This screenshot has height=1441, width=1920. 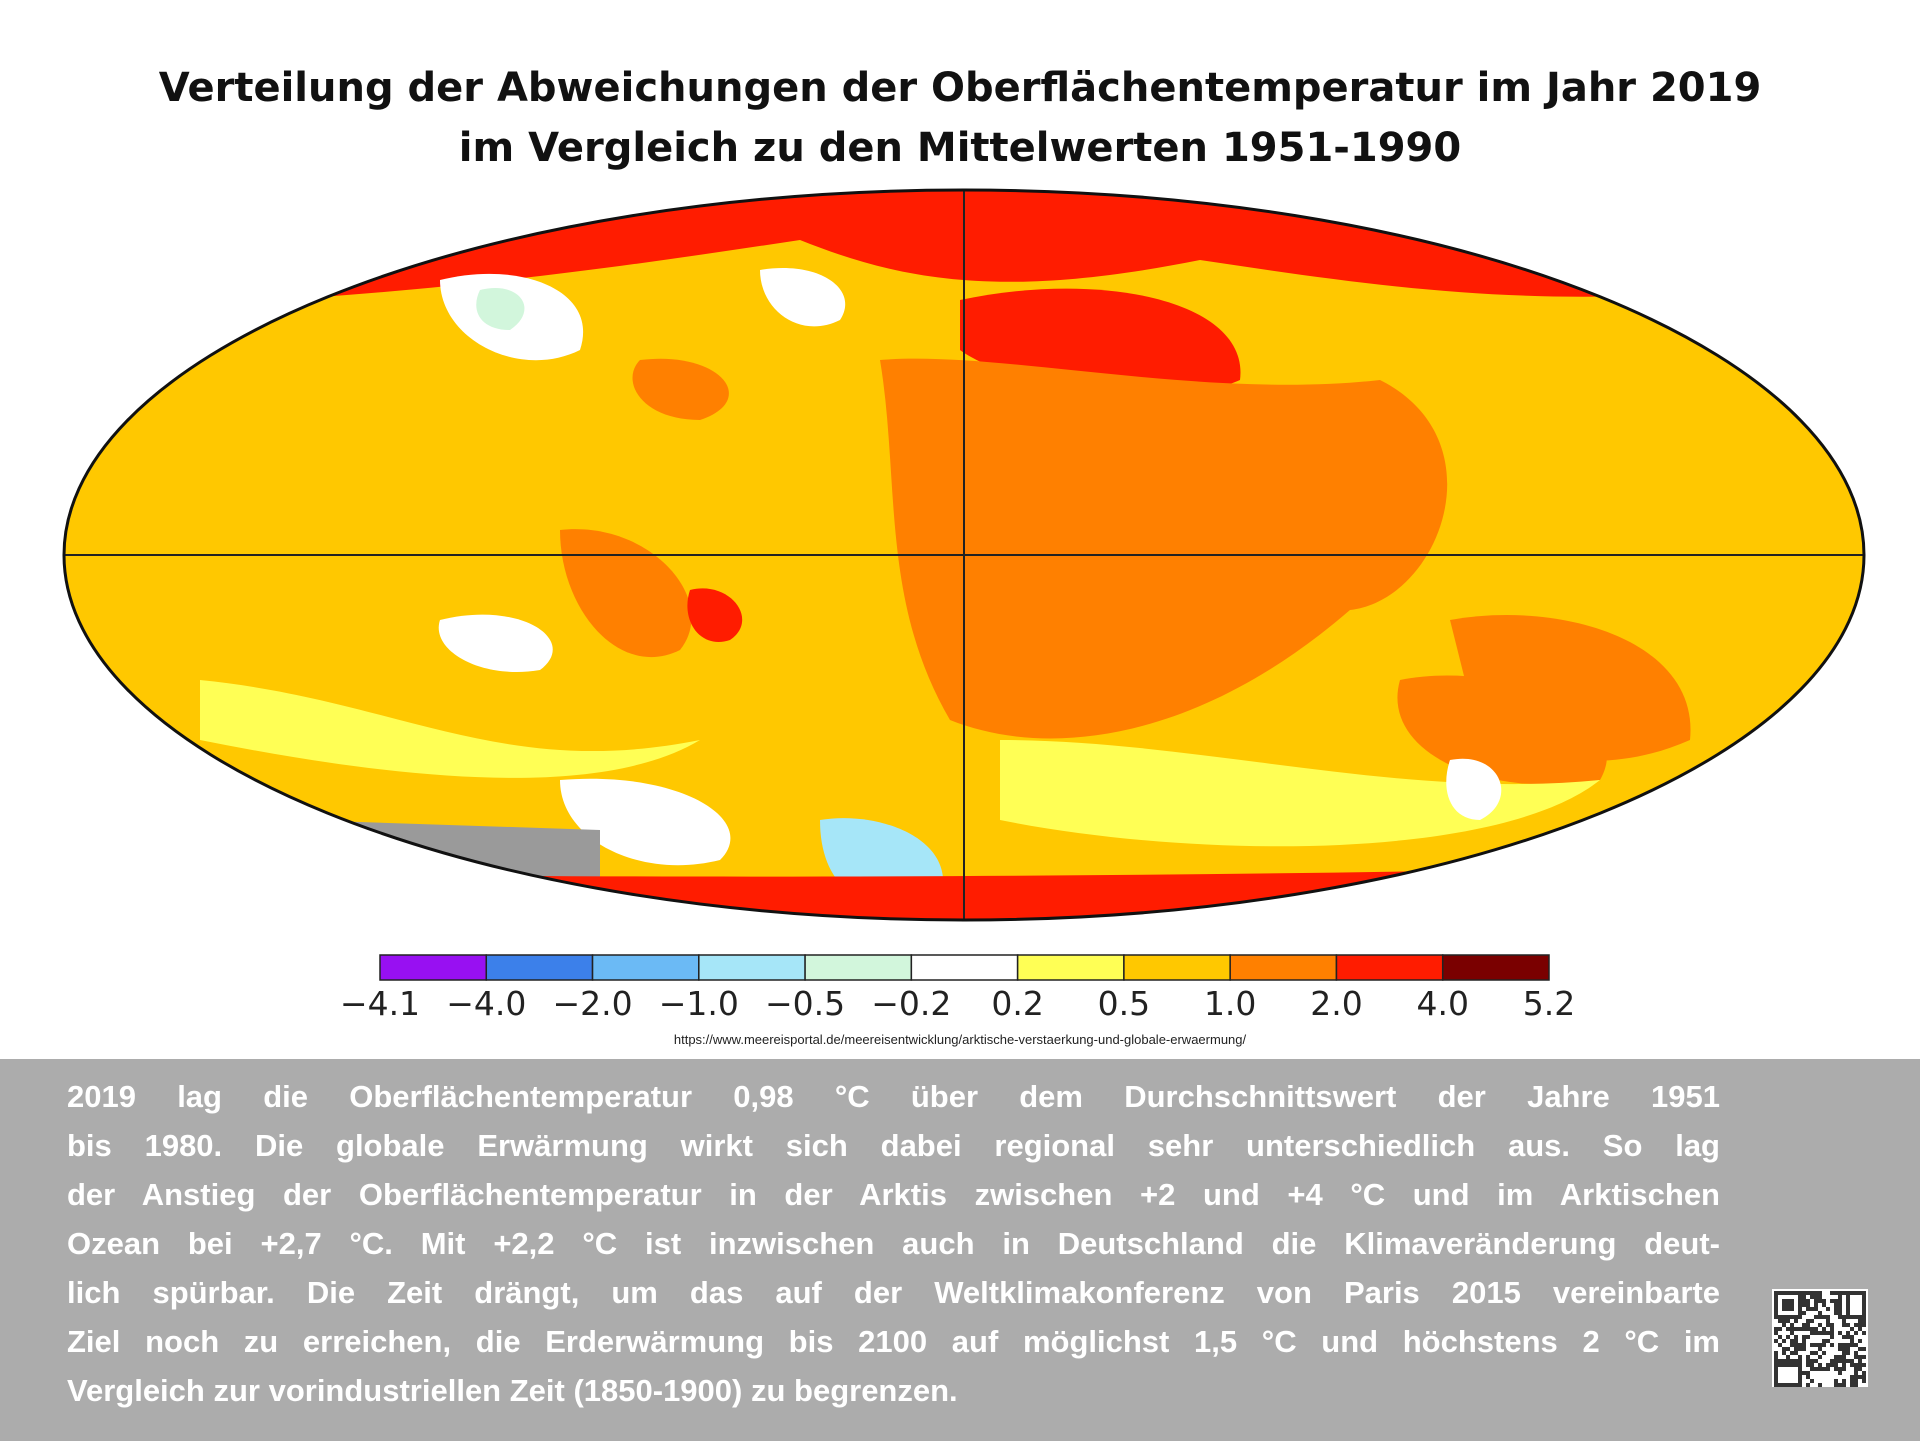 What do you see at coordinates (1549, 1002) in the screenshot?
I see `colorbar-label: 5.2` at bounding box center [1549, 1002].